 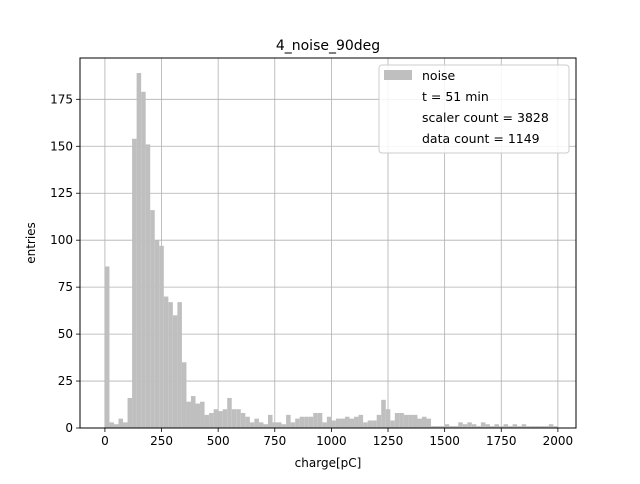 I want to click on x-tick-label: 500, so click(x=218, y=441).